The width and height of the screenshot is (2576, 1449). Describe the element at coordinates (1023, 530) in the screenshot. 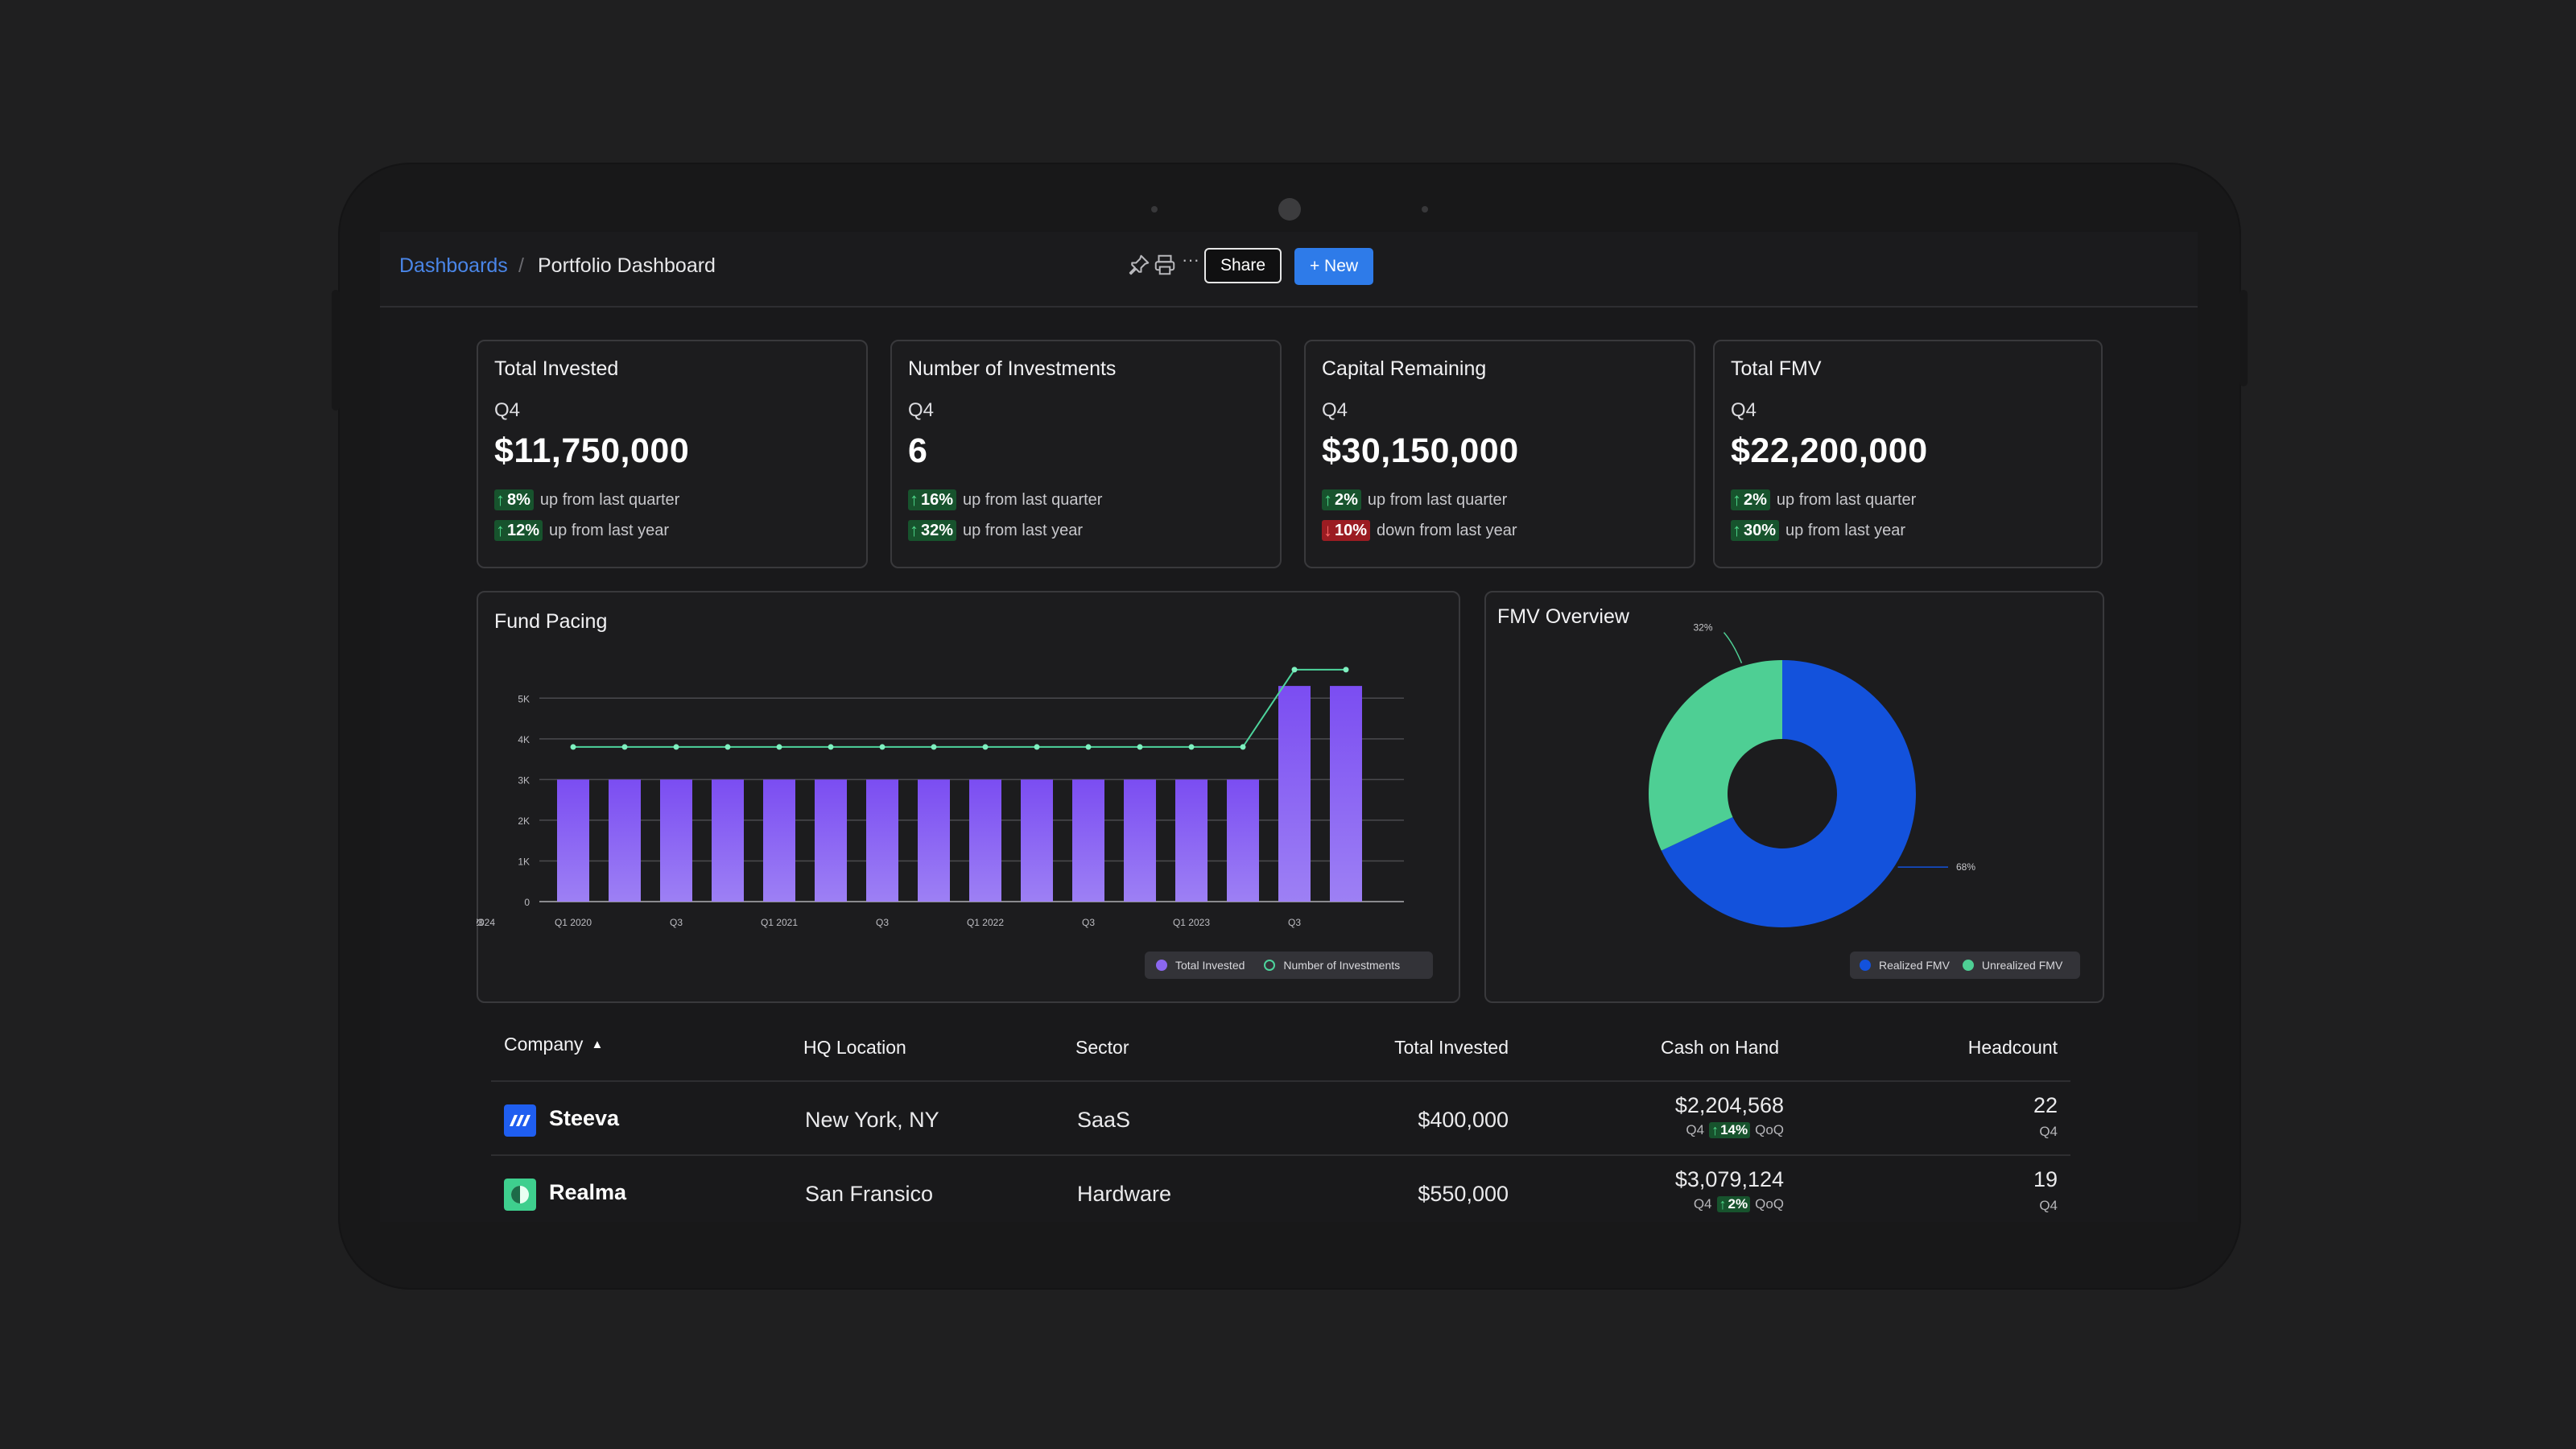

I see `delta-text: up from last year` at that location.